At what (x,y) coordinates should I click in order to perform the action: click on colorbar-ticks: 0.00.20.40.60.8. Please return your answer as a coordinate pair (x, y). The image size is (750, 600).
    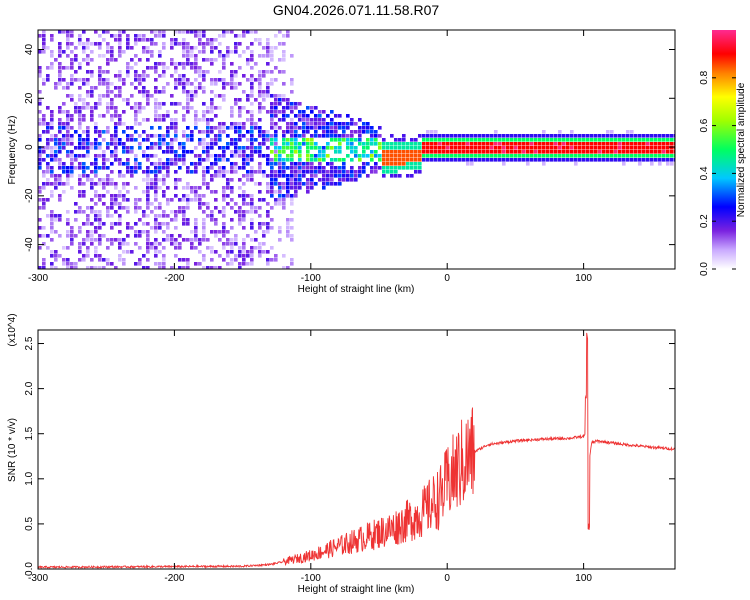
    Looking at the image, I should click on (717, 173).